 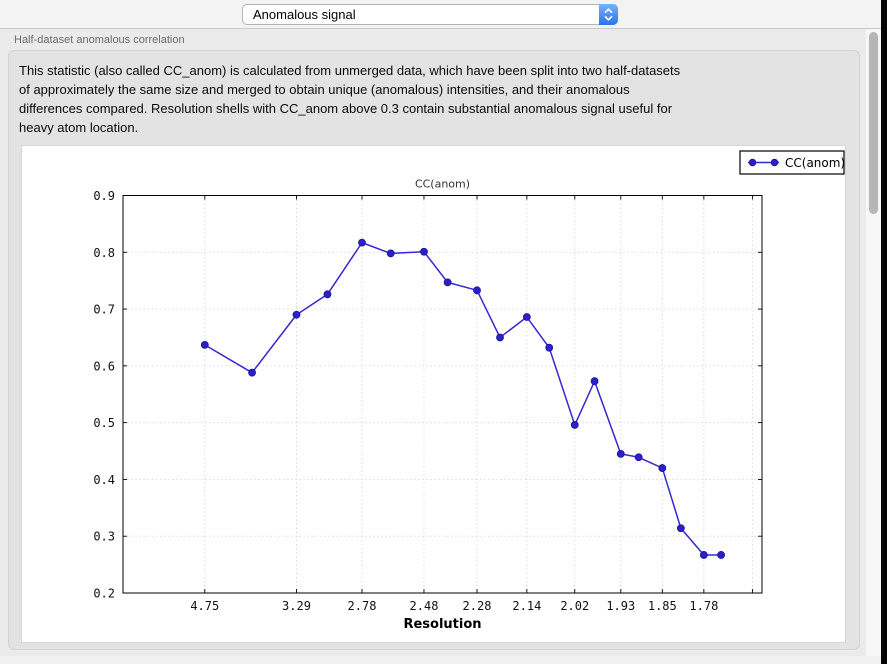 I want to click on x-tick-label: 2.02, so click(x=574, y=606).